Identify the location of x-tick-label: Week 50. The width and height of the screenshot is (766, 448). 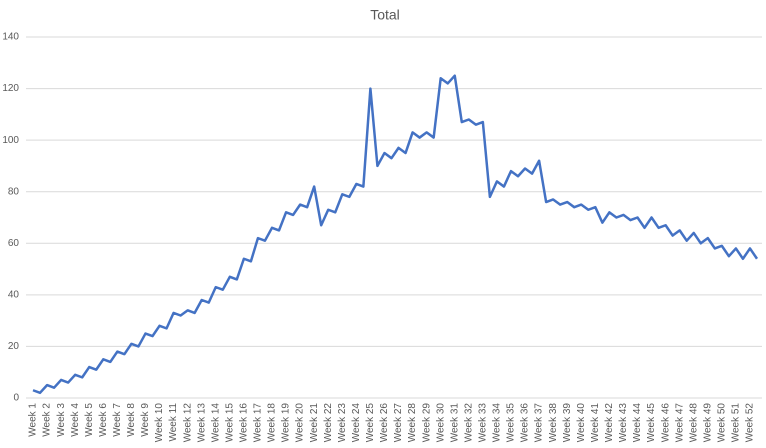
(721, 423).